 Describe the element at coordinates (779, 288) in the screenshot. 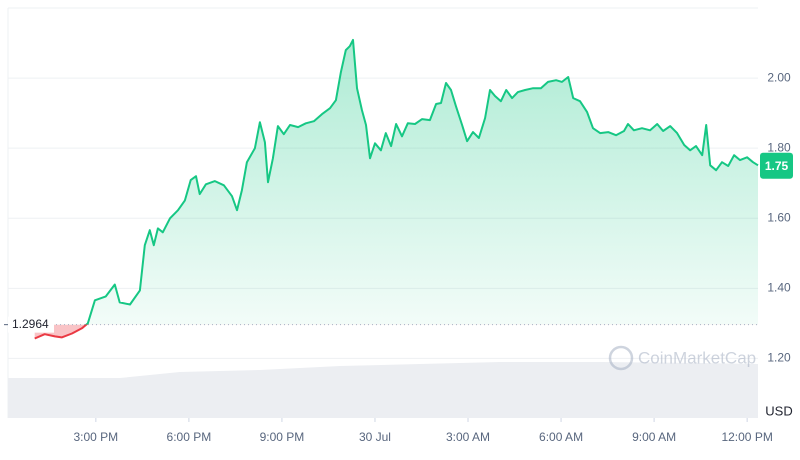

I see `y-tick-label: 1.40` at that location.